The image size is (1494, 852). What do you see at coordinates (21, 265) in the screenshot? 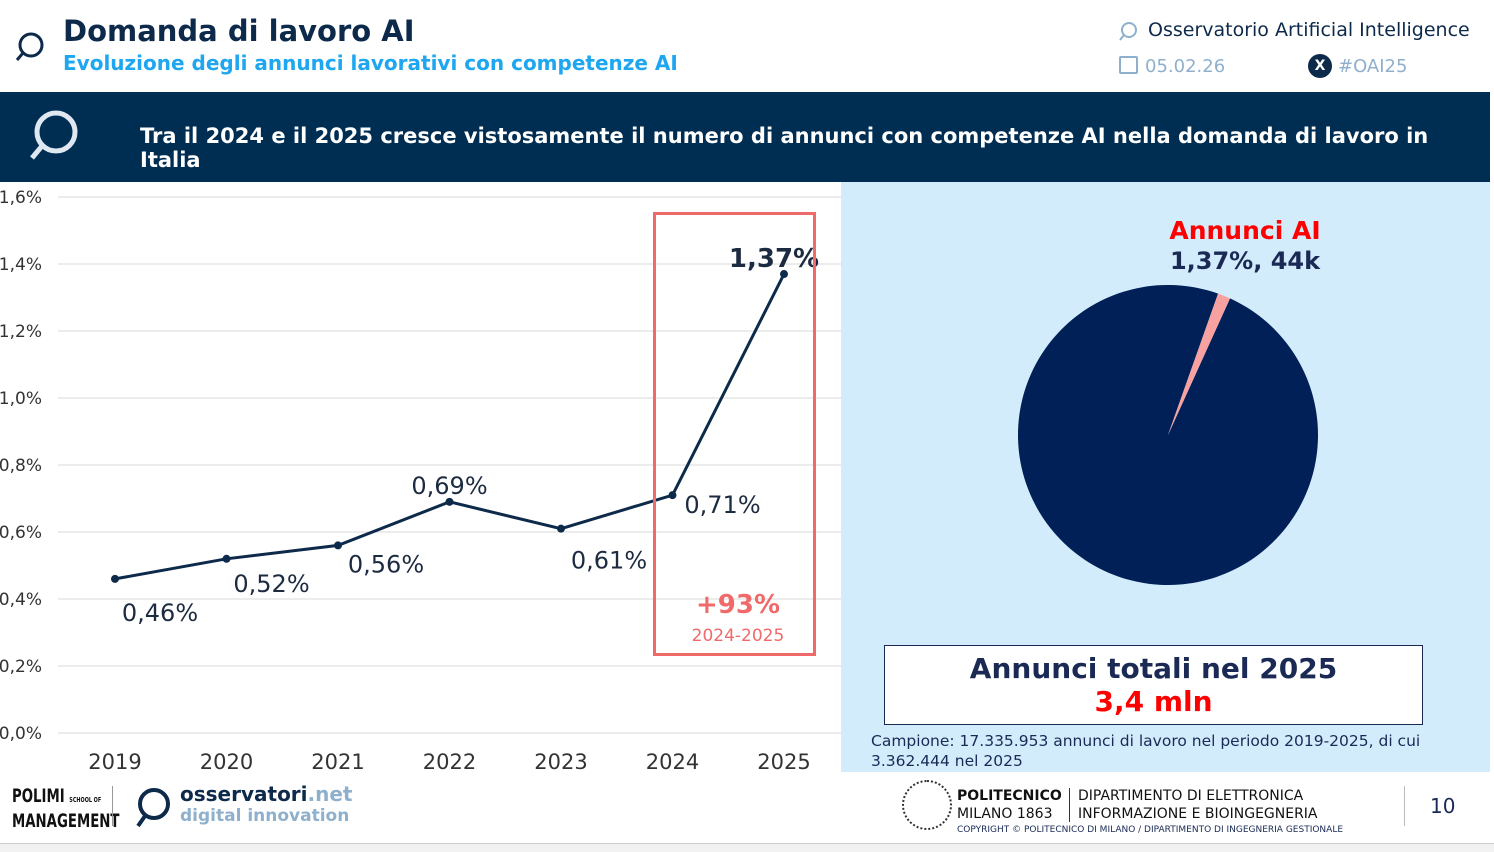
I see `y-tick-label: 1,4%` at bounding box center [21, 265].